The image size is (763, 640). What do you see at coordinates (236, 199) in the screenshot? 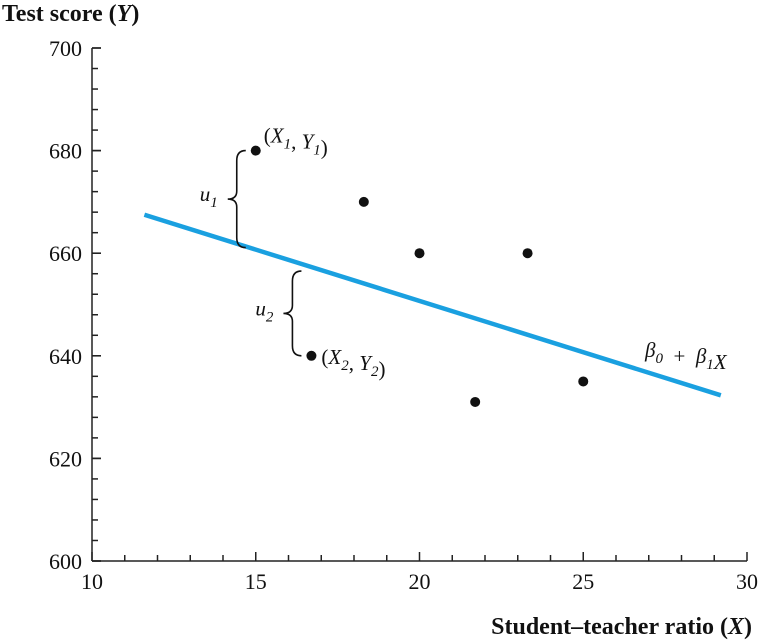
I see `residual-1-brace` at bounding box center [236, 199].